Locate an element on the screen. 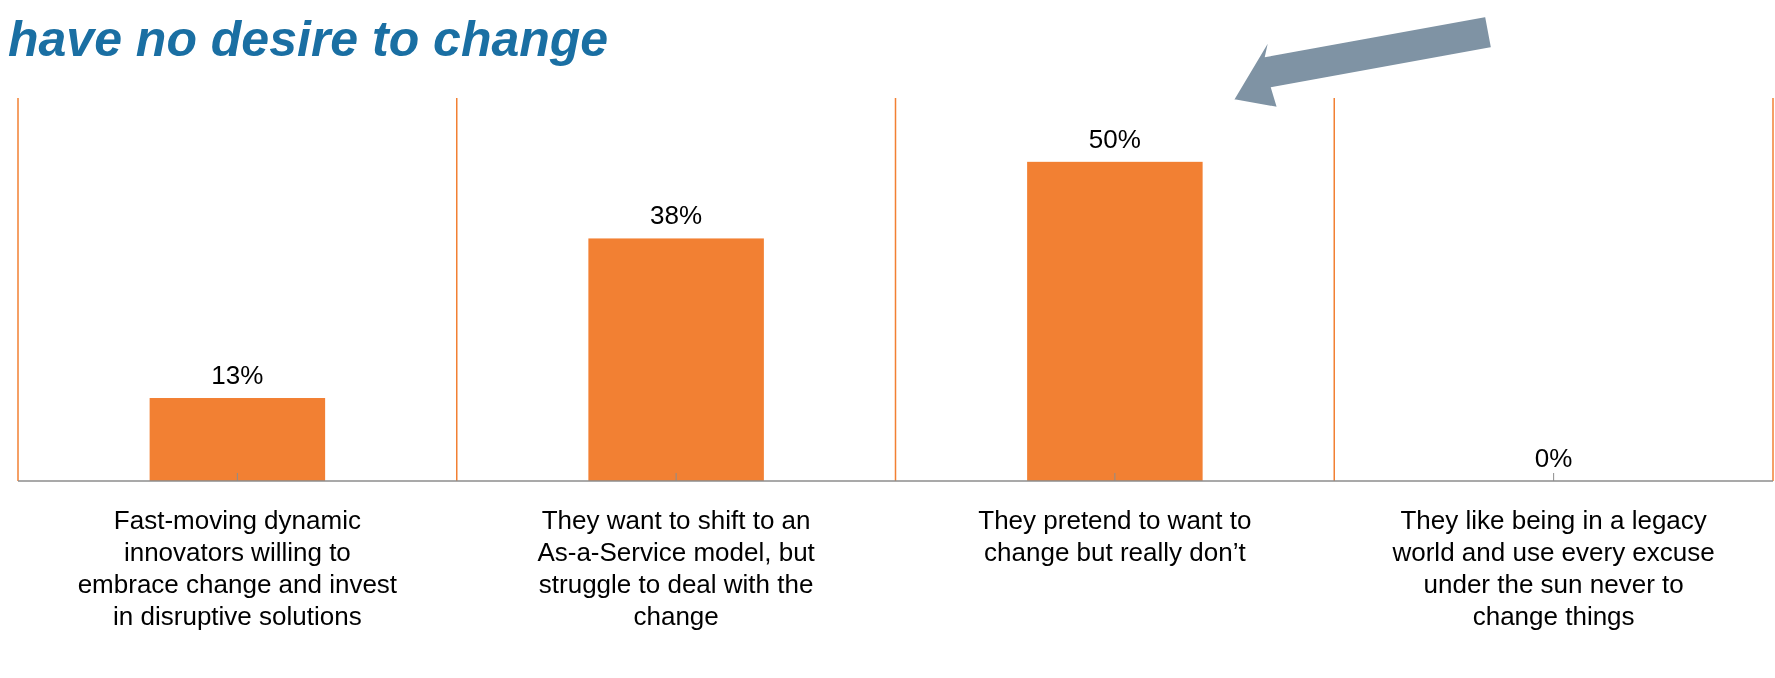  x-tick-label: Fast-moving dynamic innovators willing to embrace change and invest in disruptive solutions is located at coordinates (237, 568).